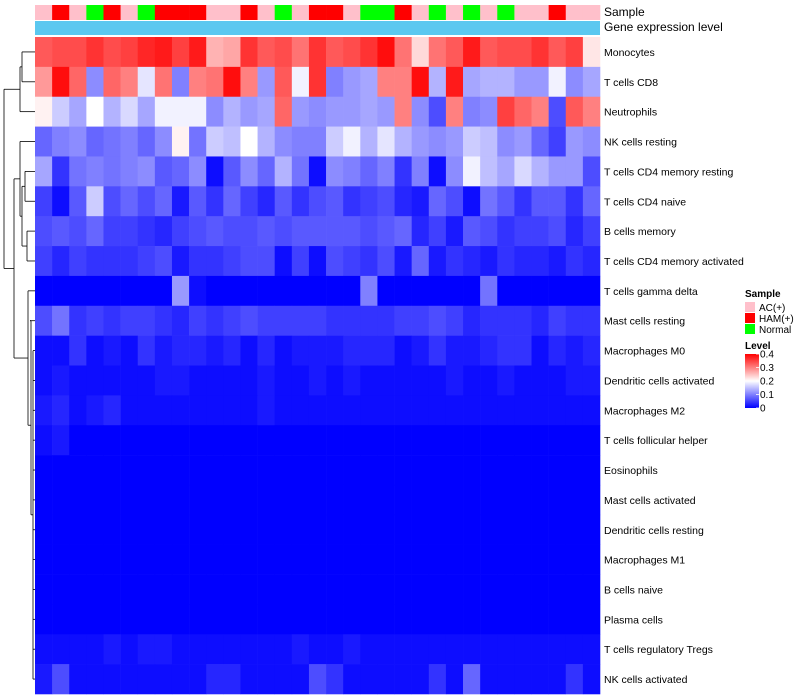  What do you see at coordinates (767, 395) in the screenshot?
I see `level-legend-label: 0.1` at bounding box center [767, 395].